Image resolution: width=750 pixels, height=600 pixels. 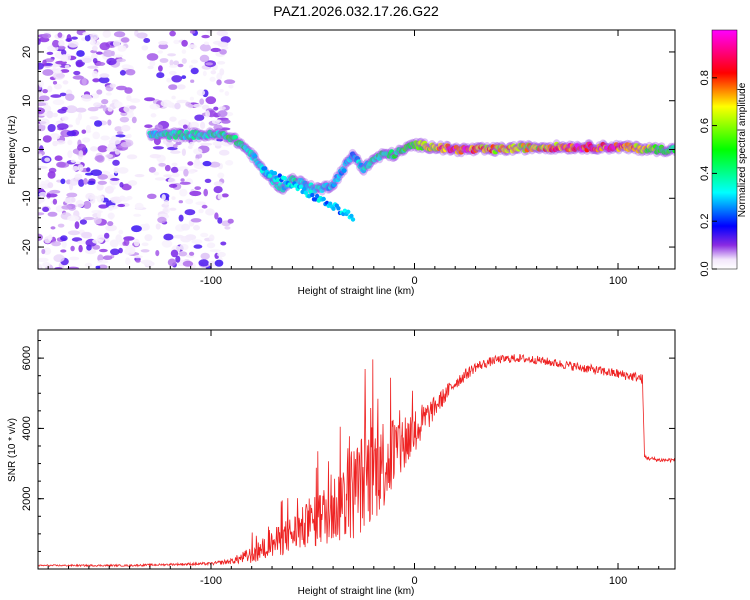 I want to click on colorbar-tick-label: 0.8, so click(x=705, y=77).